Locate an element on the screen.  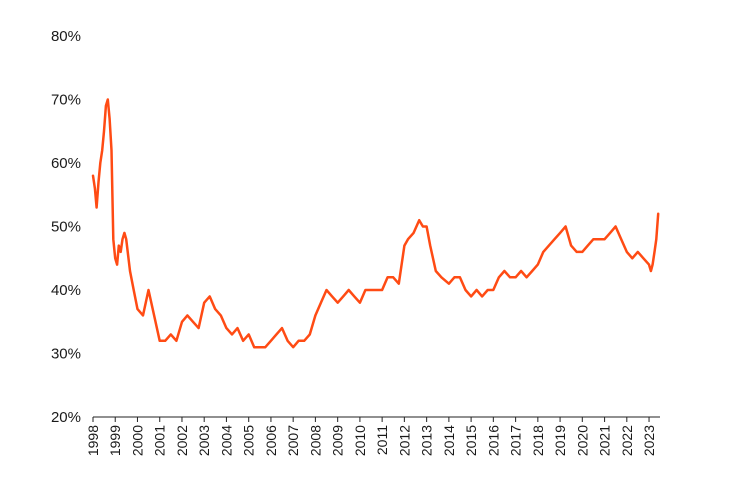
y-tick-label: 20% is located at coordinates (66, 417).